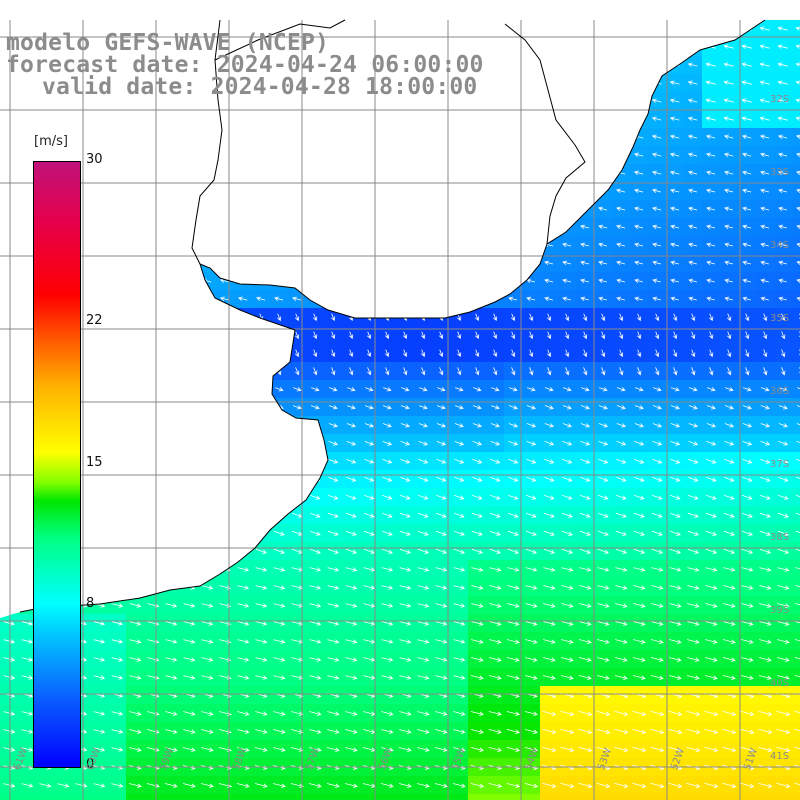 The width and height of the screenshot is (800, 800). What do you see at coordinates (260, 87) in the screenshot?
I see `valid-date: valid date: 2024-04-28 18:00:00` at bounding box center [260, 87].